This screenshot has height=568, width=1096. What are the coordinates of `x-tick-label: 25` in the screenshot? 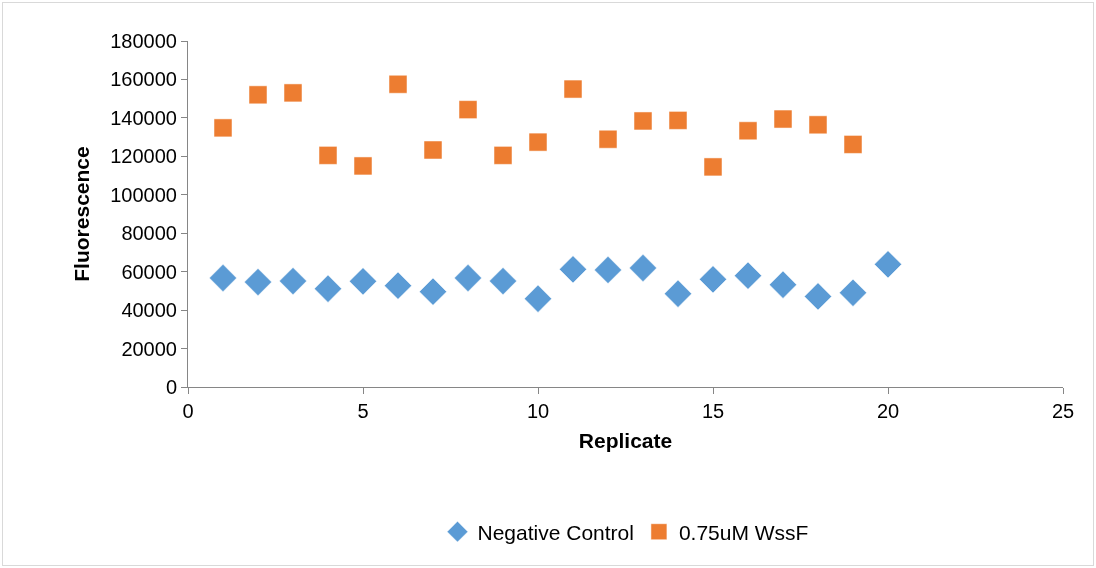 It's located at (1063, 411).